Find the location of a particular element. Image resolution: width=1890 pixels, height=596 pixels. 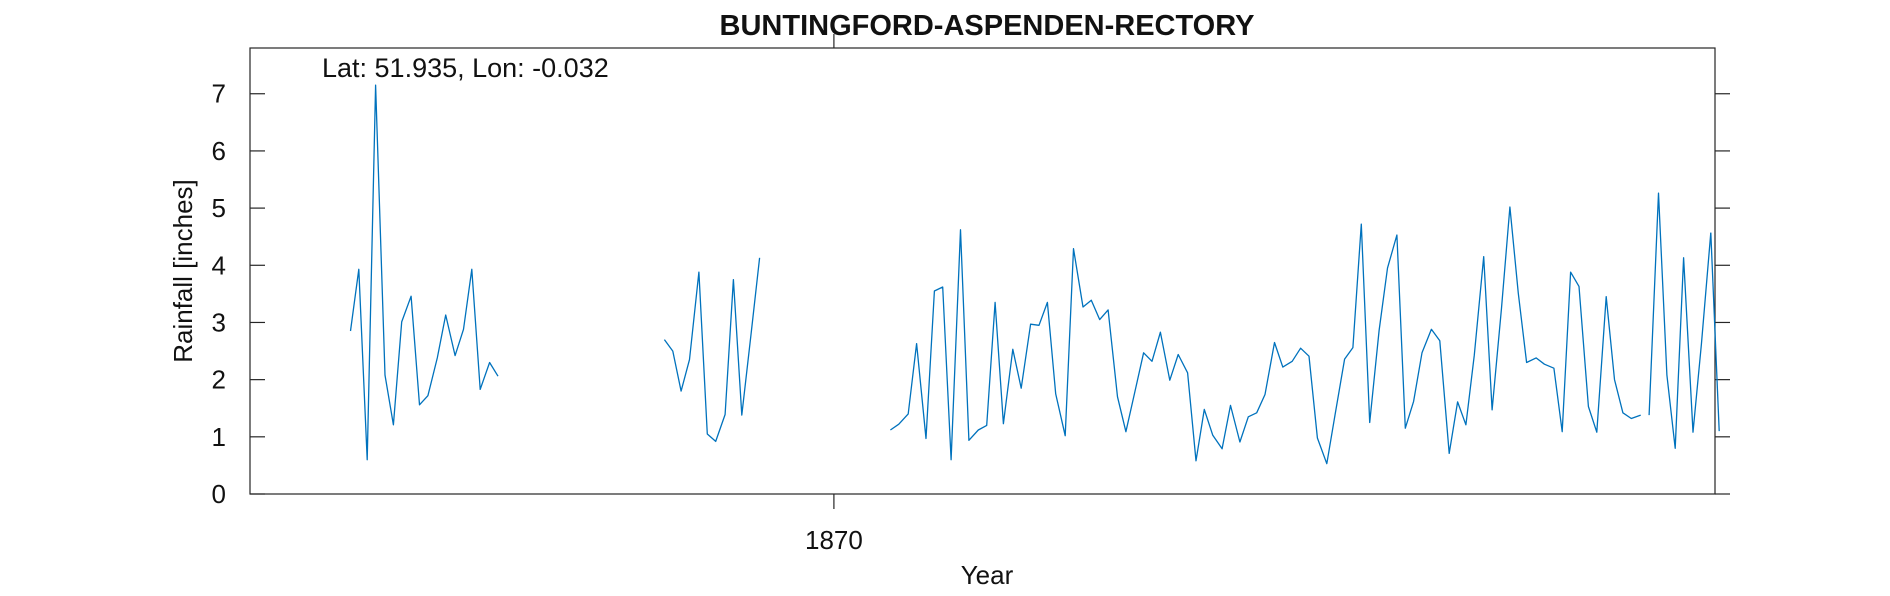

y-tick-label: 3 is located at coordinates (219, 322).